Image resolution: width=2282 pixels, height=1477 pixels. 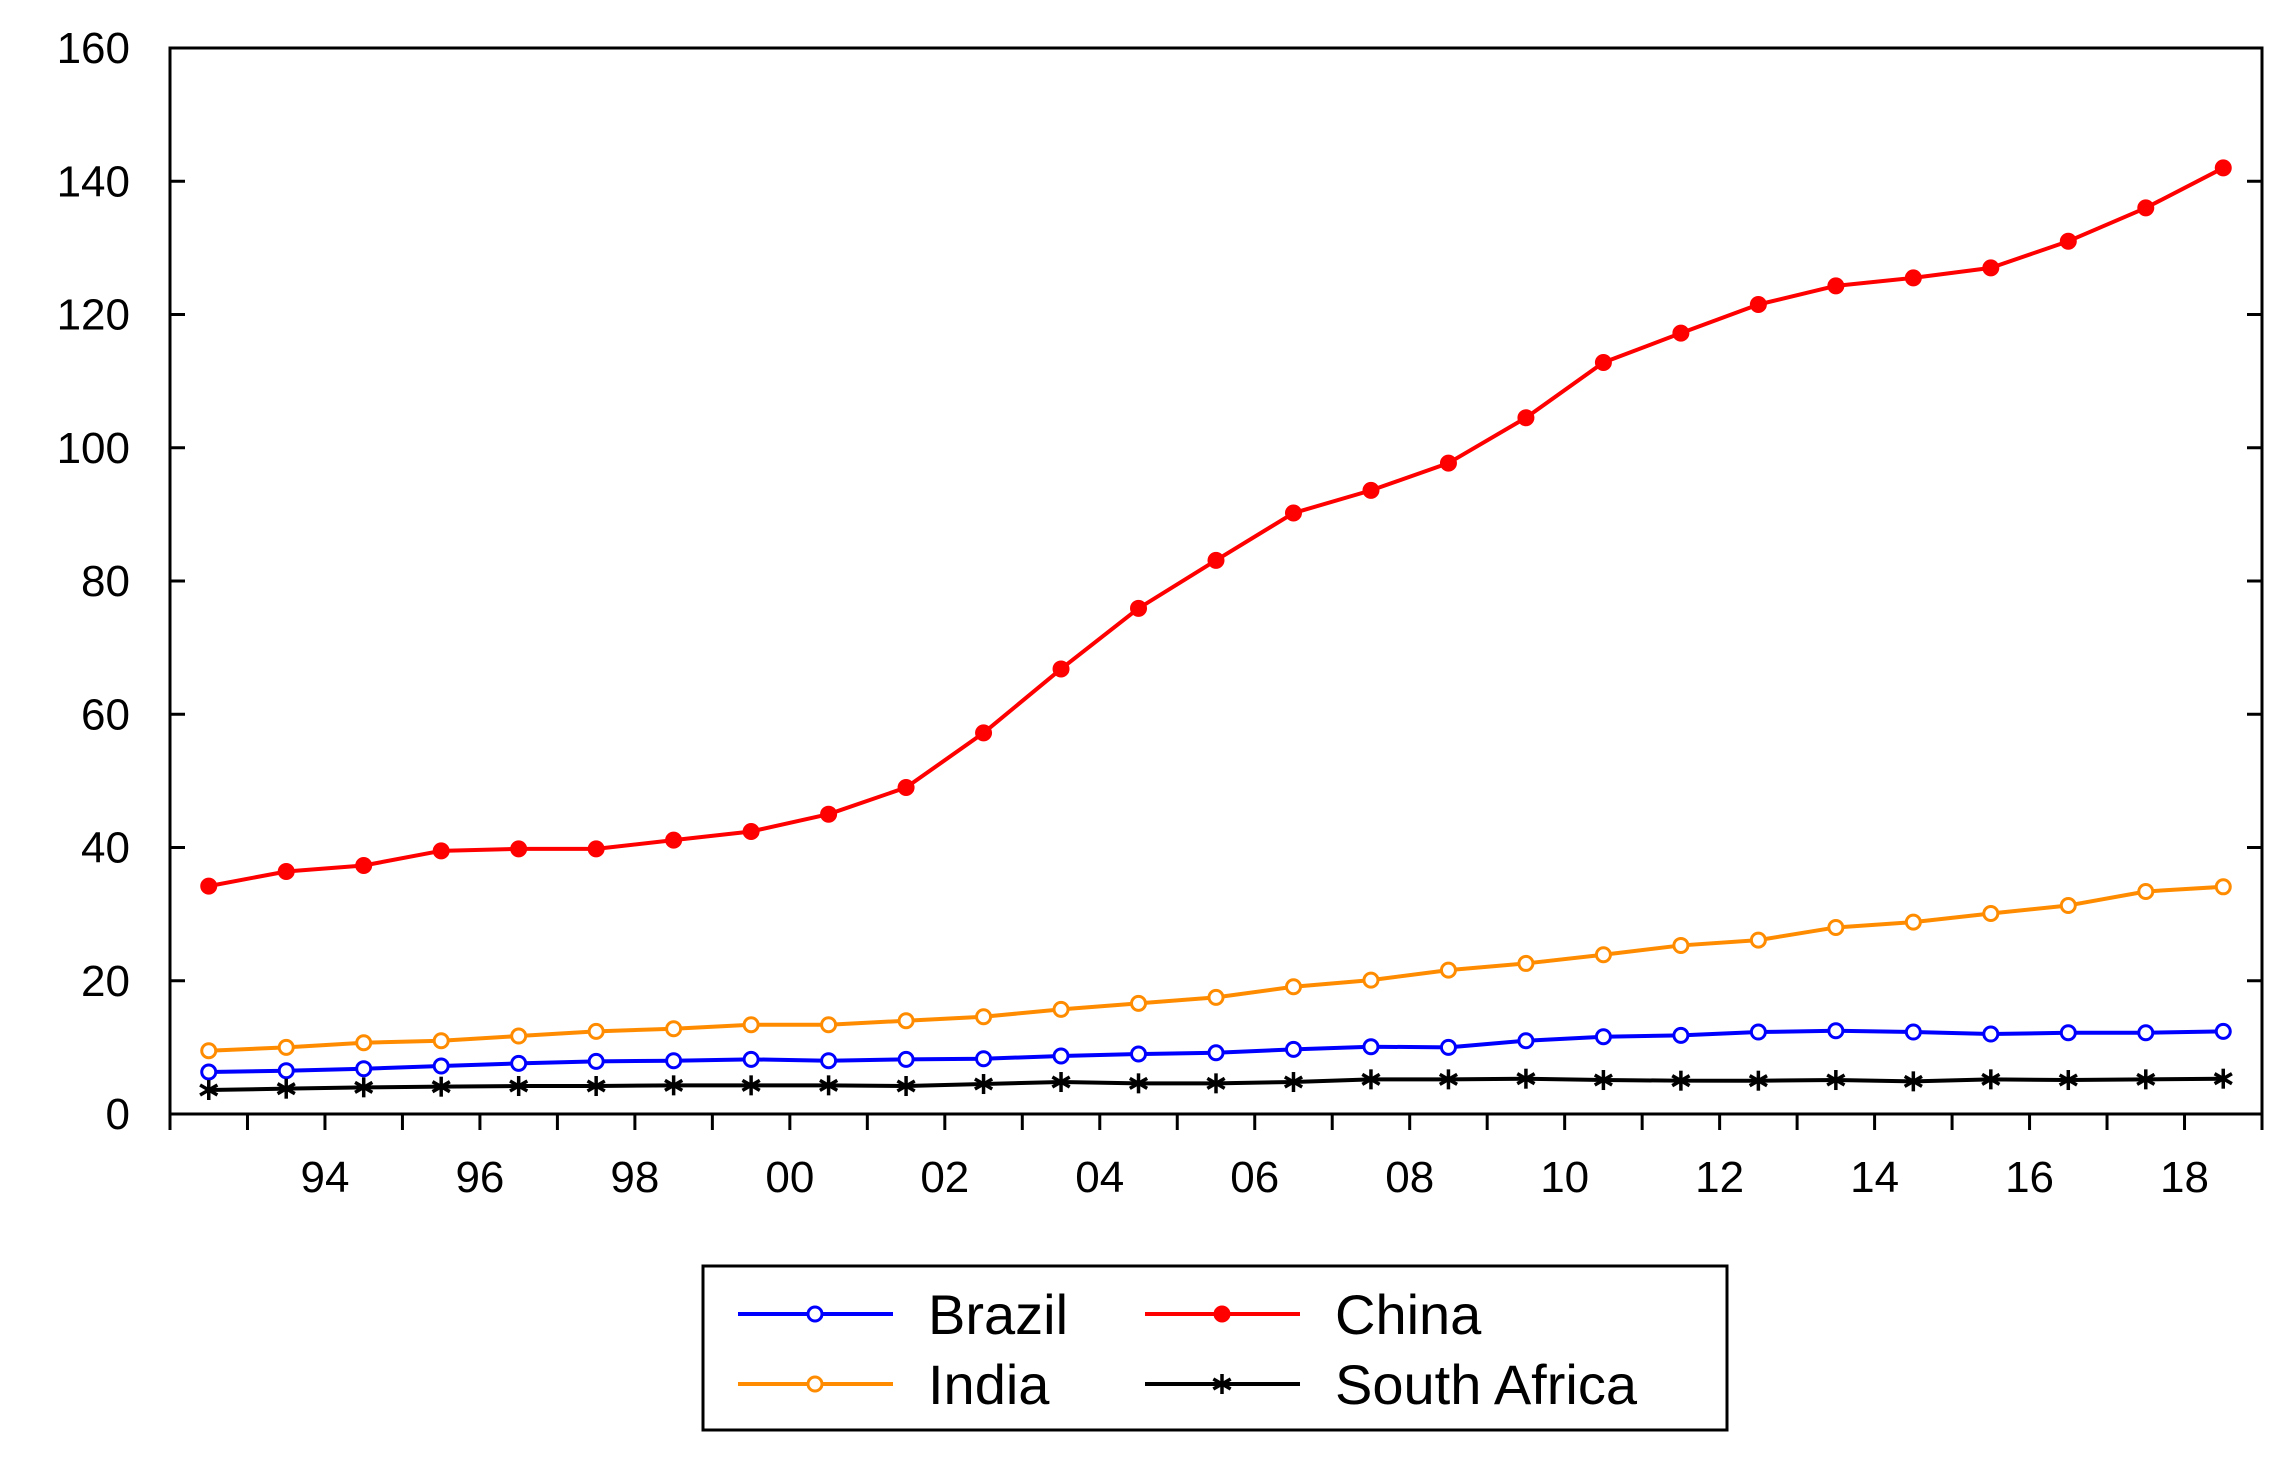 What do you see at coordinates (1408, 1314) in the screenshot?
I see `legend-label-china: China` at bounding box center [1408, 1314].